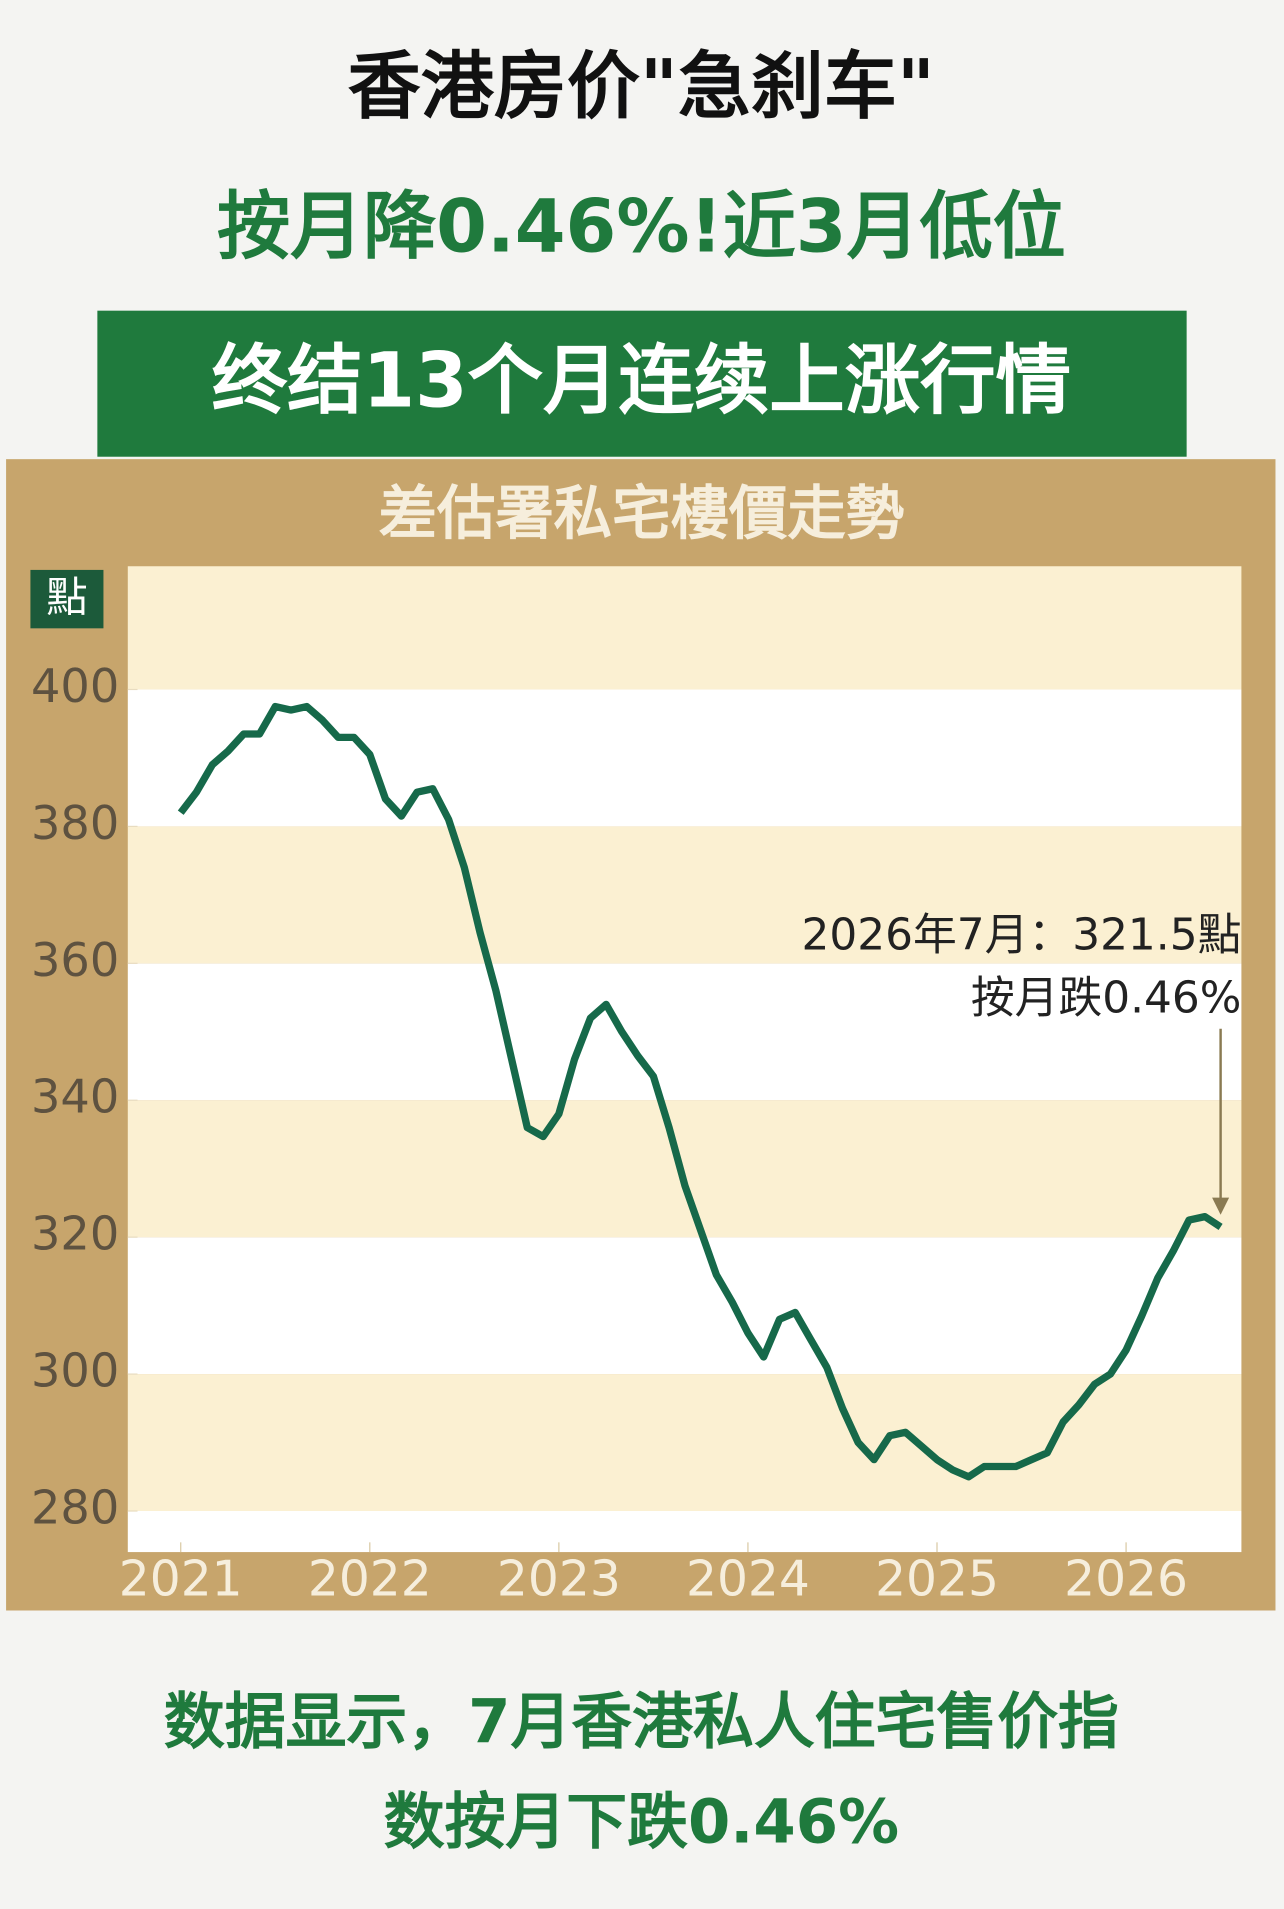 The image size is (1284, 1909). I want to click on y-tick-label: 360, so click(75, 960).